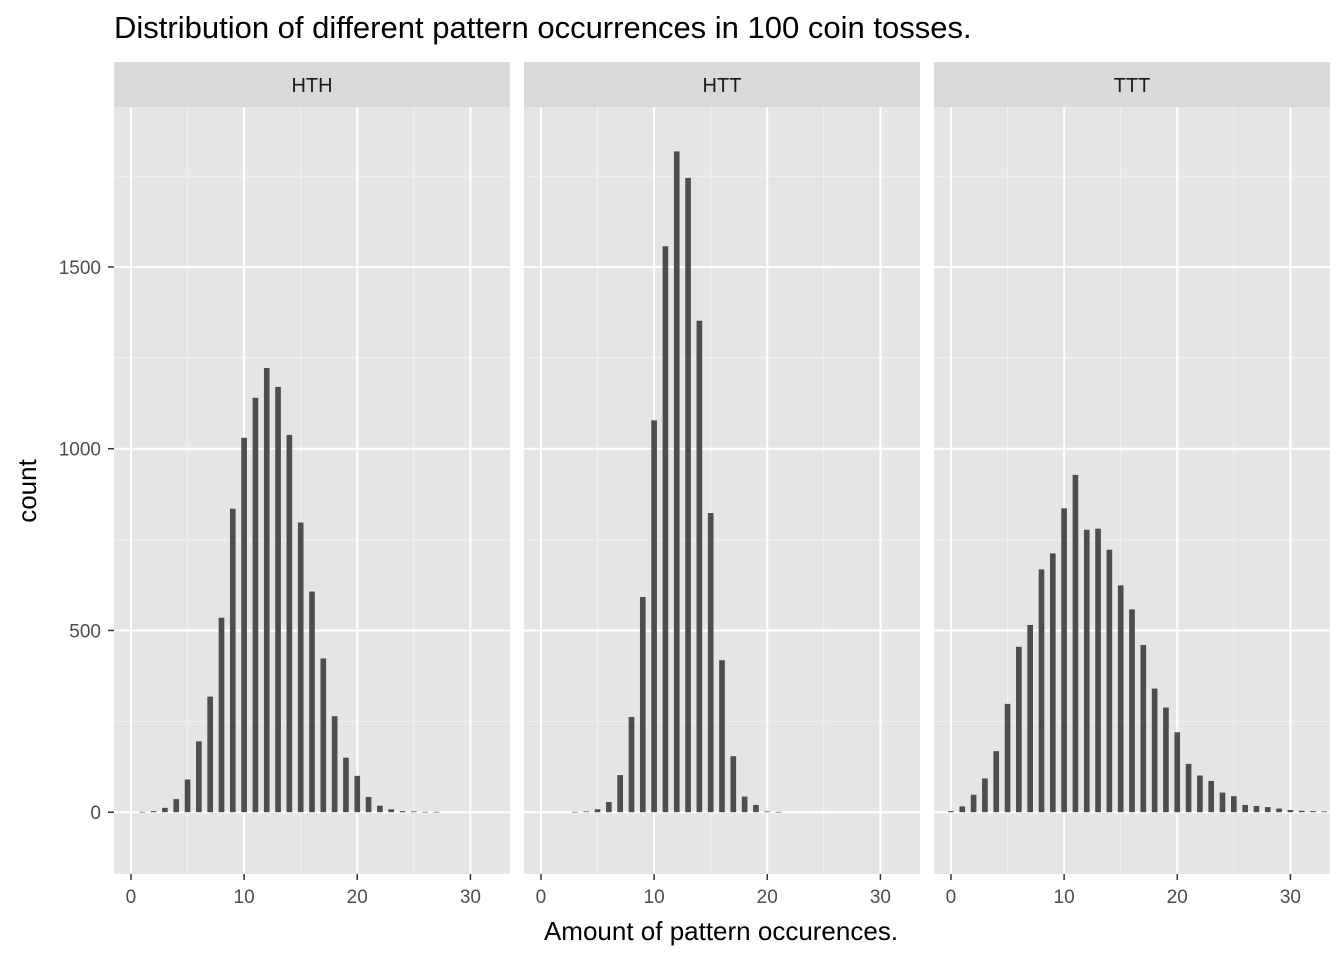  What do you see at coordinates (721, 931) in the screenshot?
I see `x-axis-label: Amount of pattern occurences.` at bounding box center [721, 931].